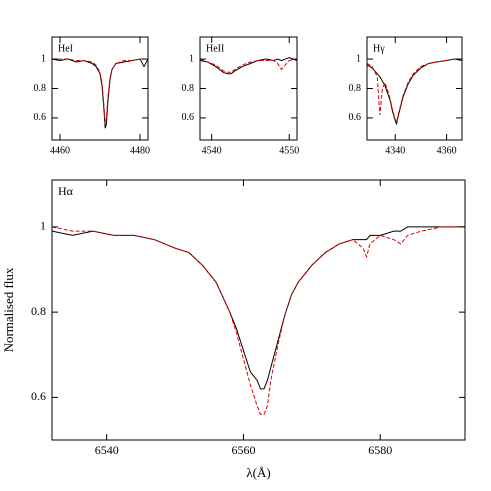 Image resolution: width=491 pixels, height=491 pixels. What do you see at coordinates (447, 150) in the screenshot?
I see `x-tick-label: 4360` at bounding box center [447, 150].